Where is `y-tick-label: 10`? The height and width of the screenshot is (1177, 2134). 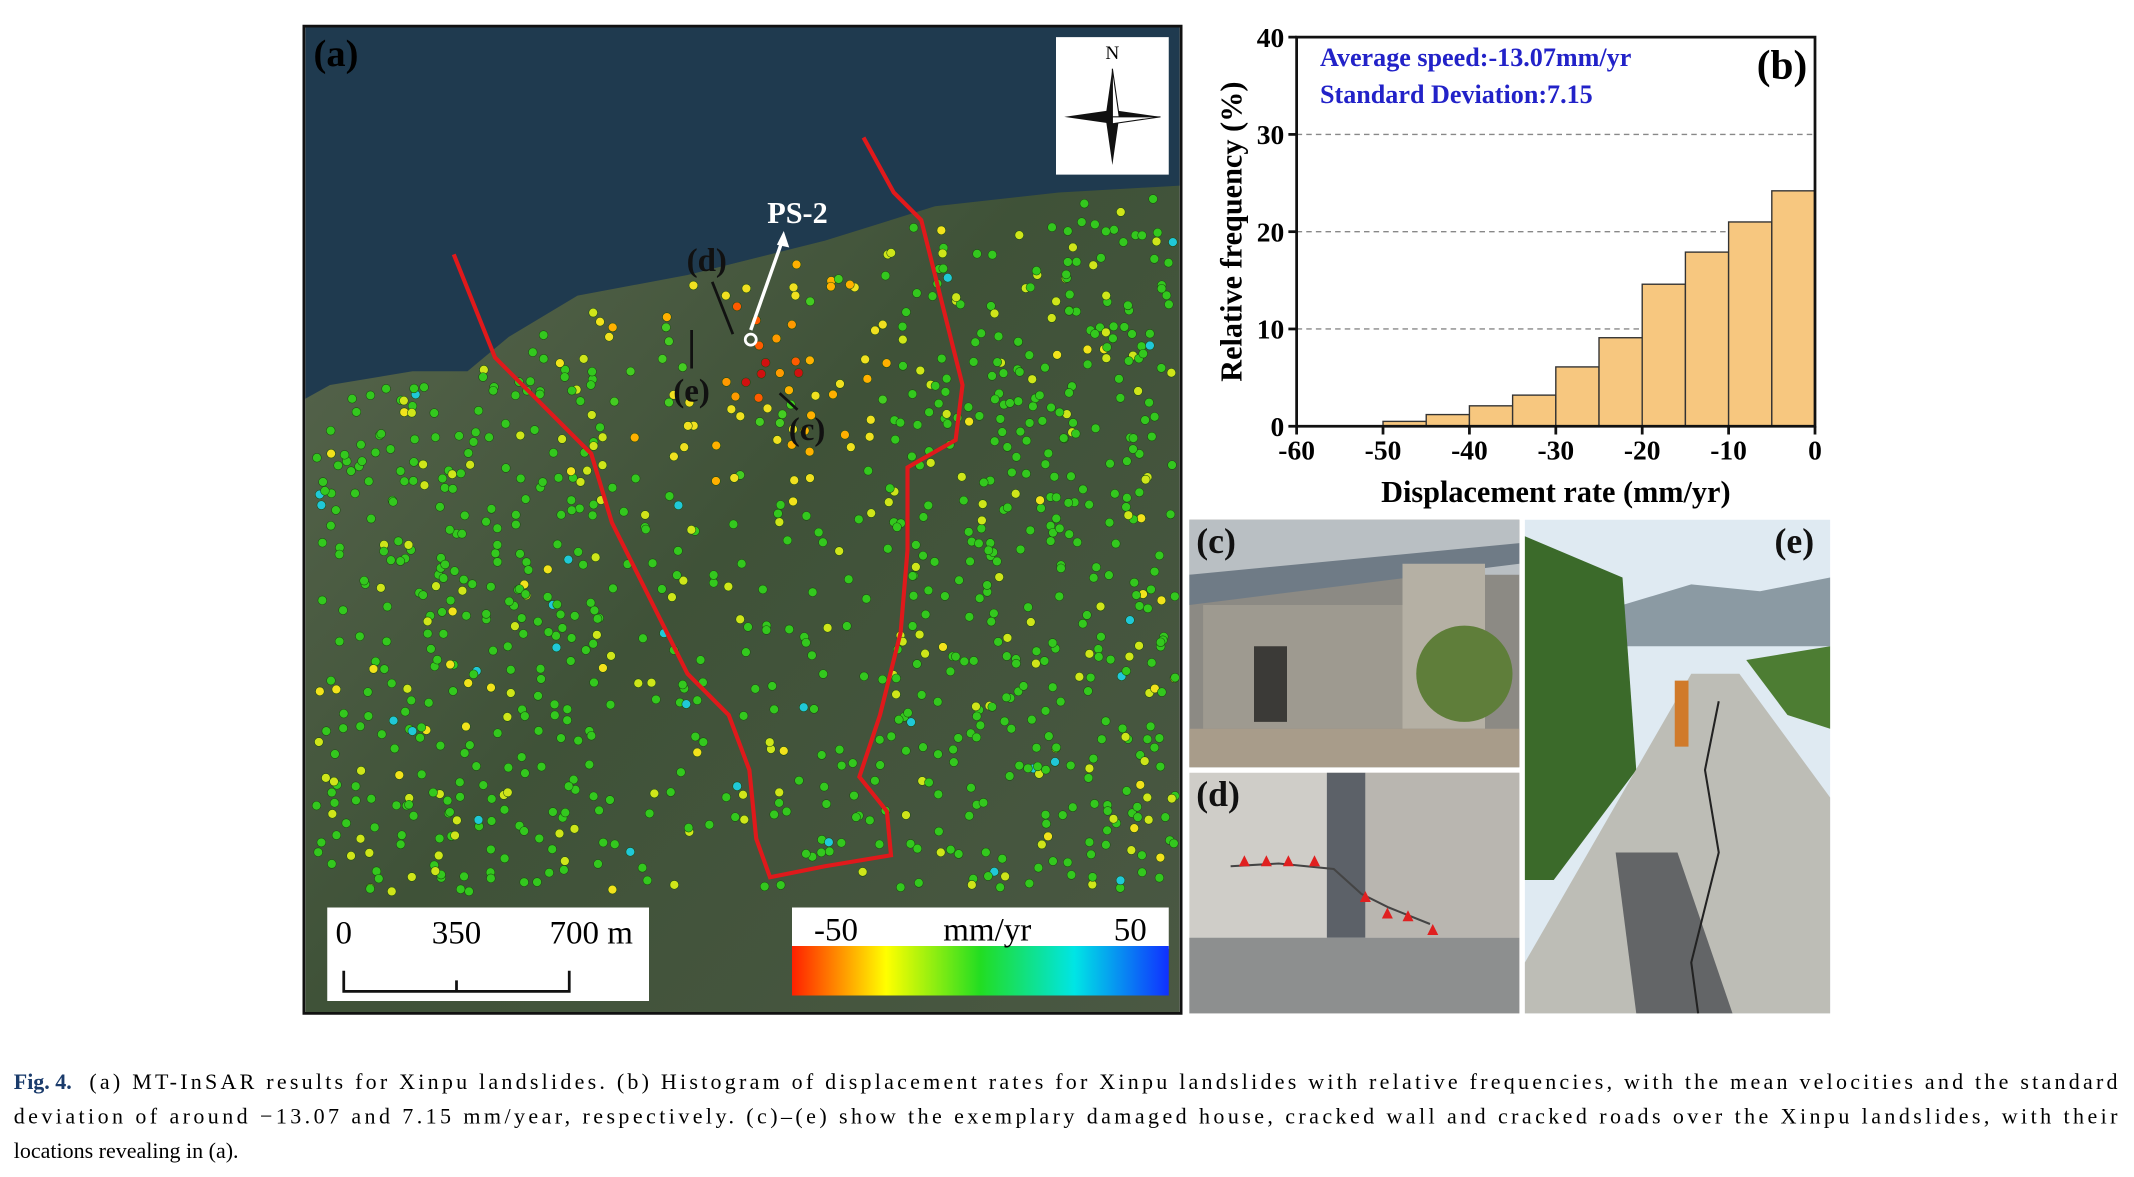
y-tick-label: 10 is located at coordinates (1271, 329).